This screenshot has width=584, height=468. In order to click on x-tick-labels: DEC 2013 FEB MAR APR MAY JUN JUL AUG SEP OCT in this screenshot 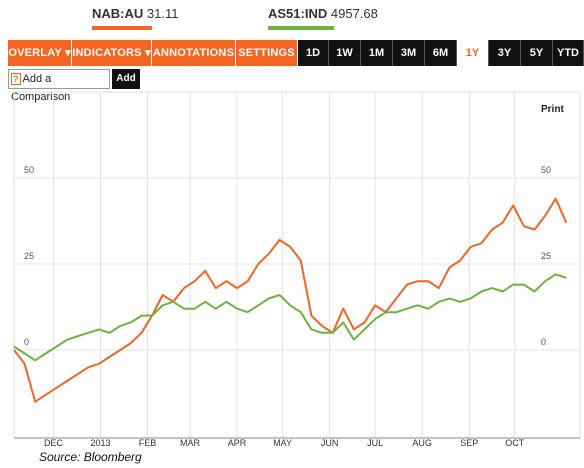, I will do `click(284, 443)`.